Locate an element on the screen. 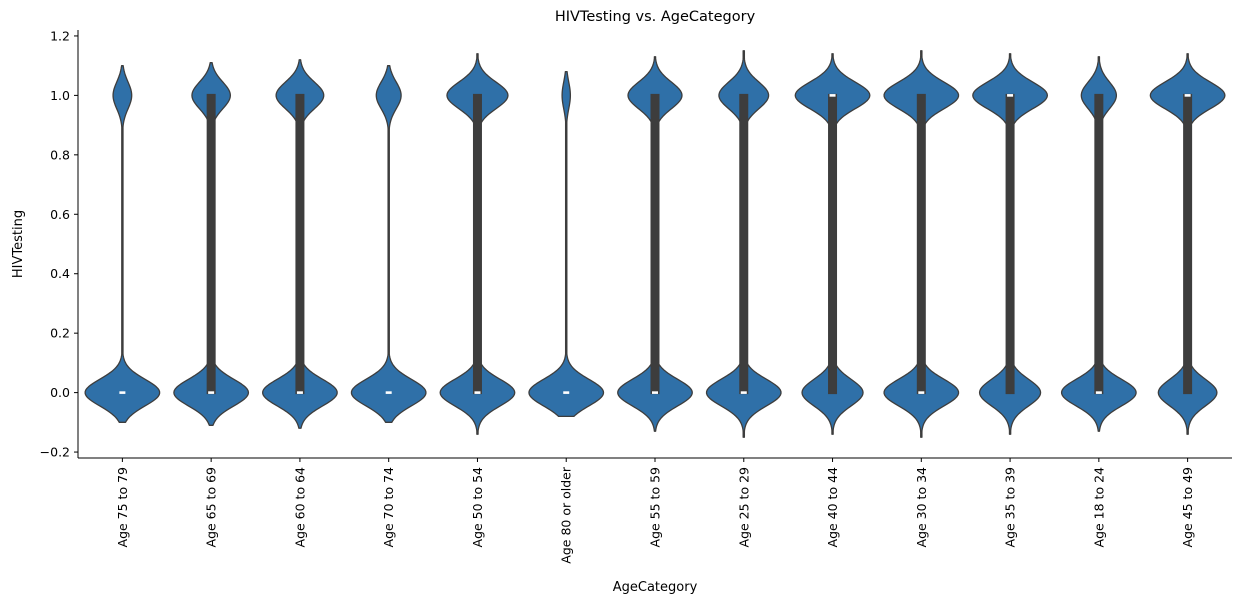 This screenshot has width=1258, height=603. x-tick-label: Age 65 to 69 is located at coordinates (211, 507).